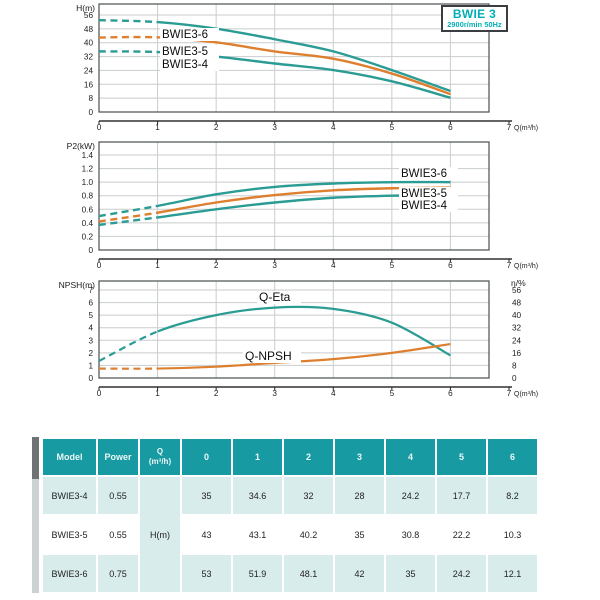 The image size is (600, 600). I want to click on svg-text: 0.2, so click(88, 236).